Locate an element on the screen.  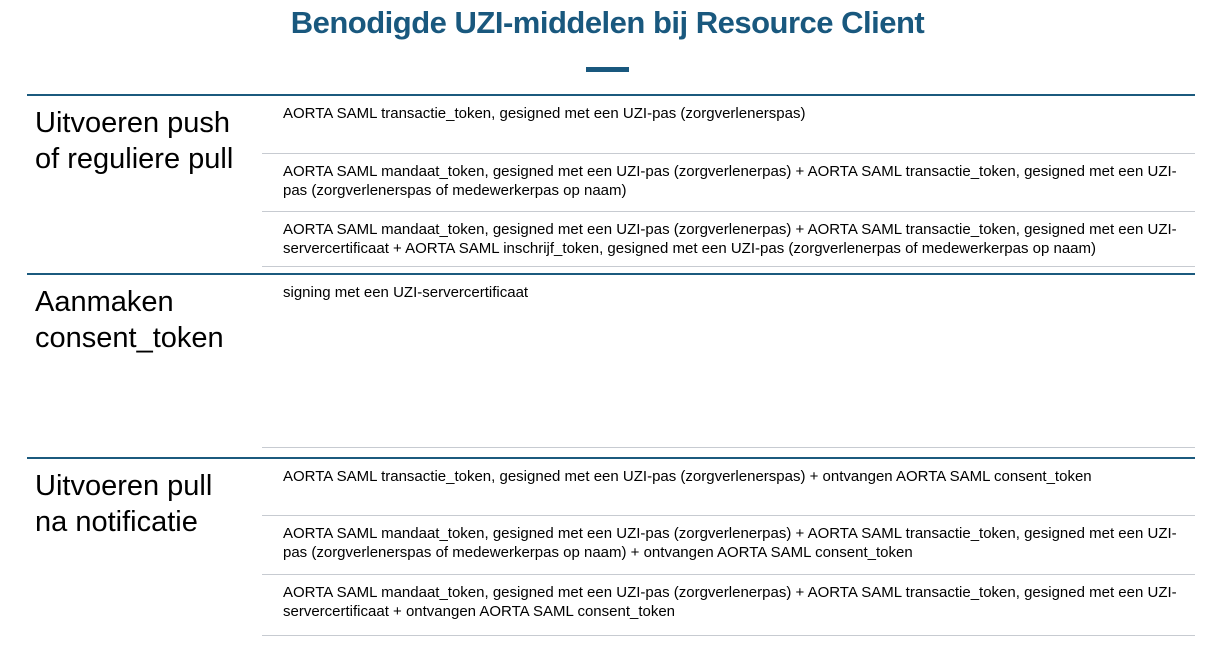
title-dash is located at coordinates (607, 69).